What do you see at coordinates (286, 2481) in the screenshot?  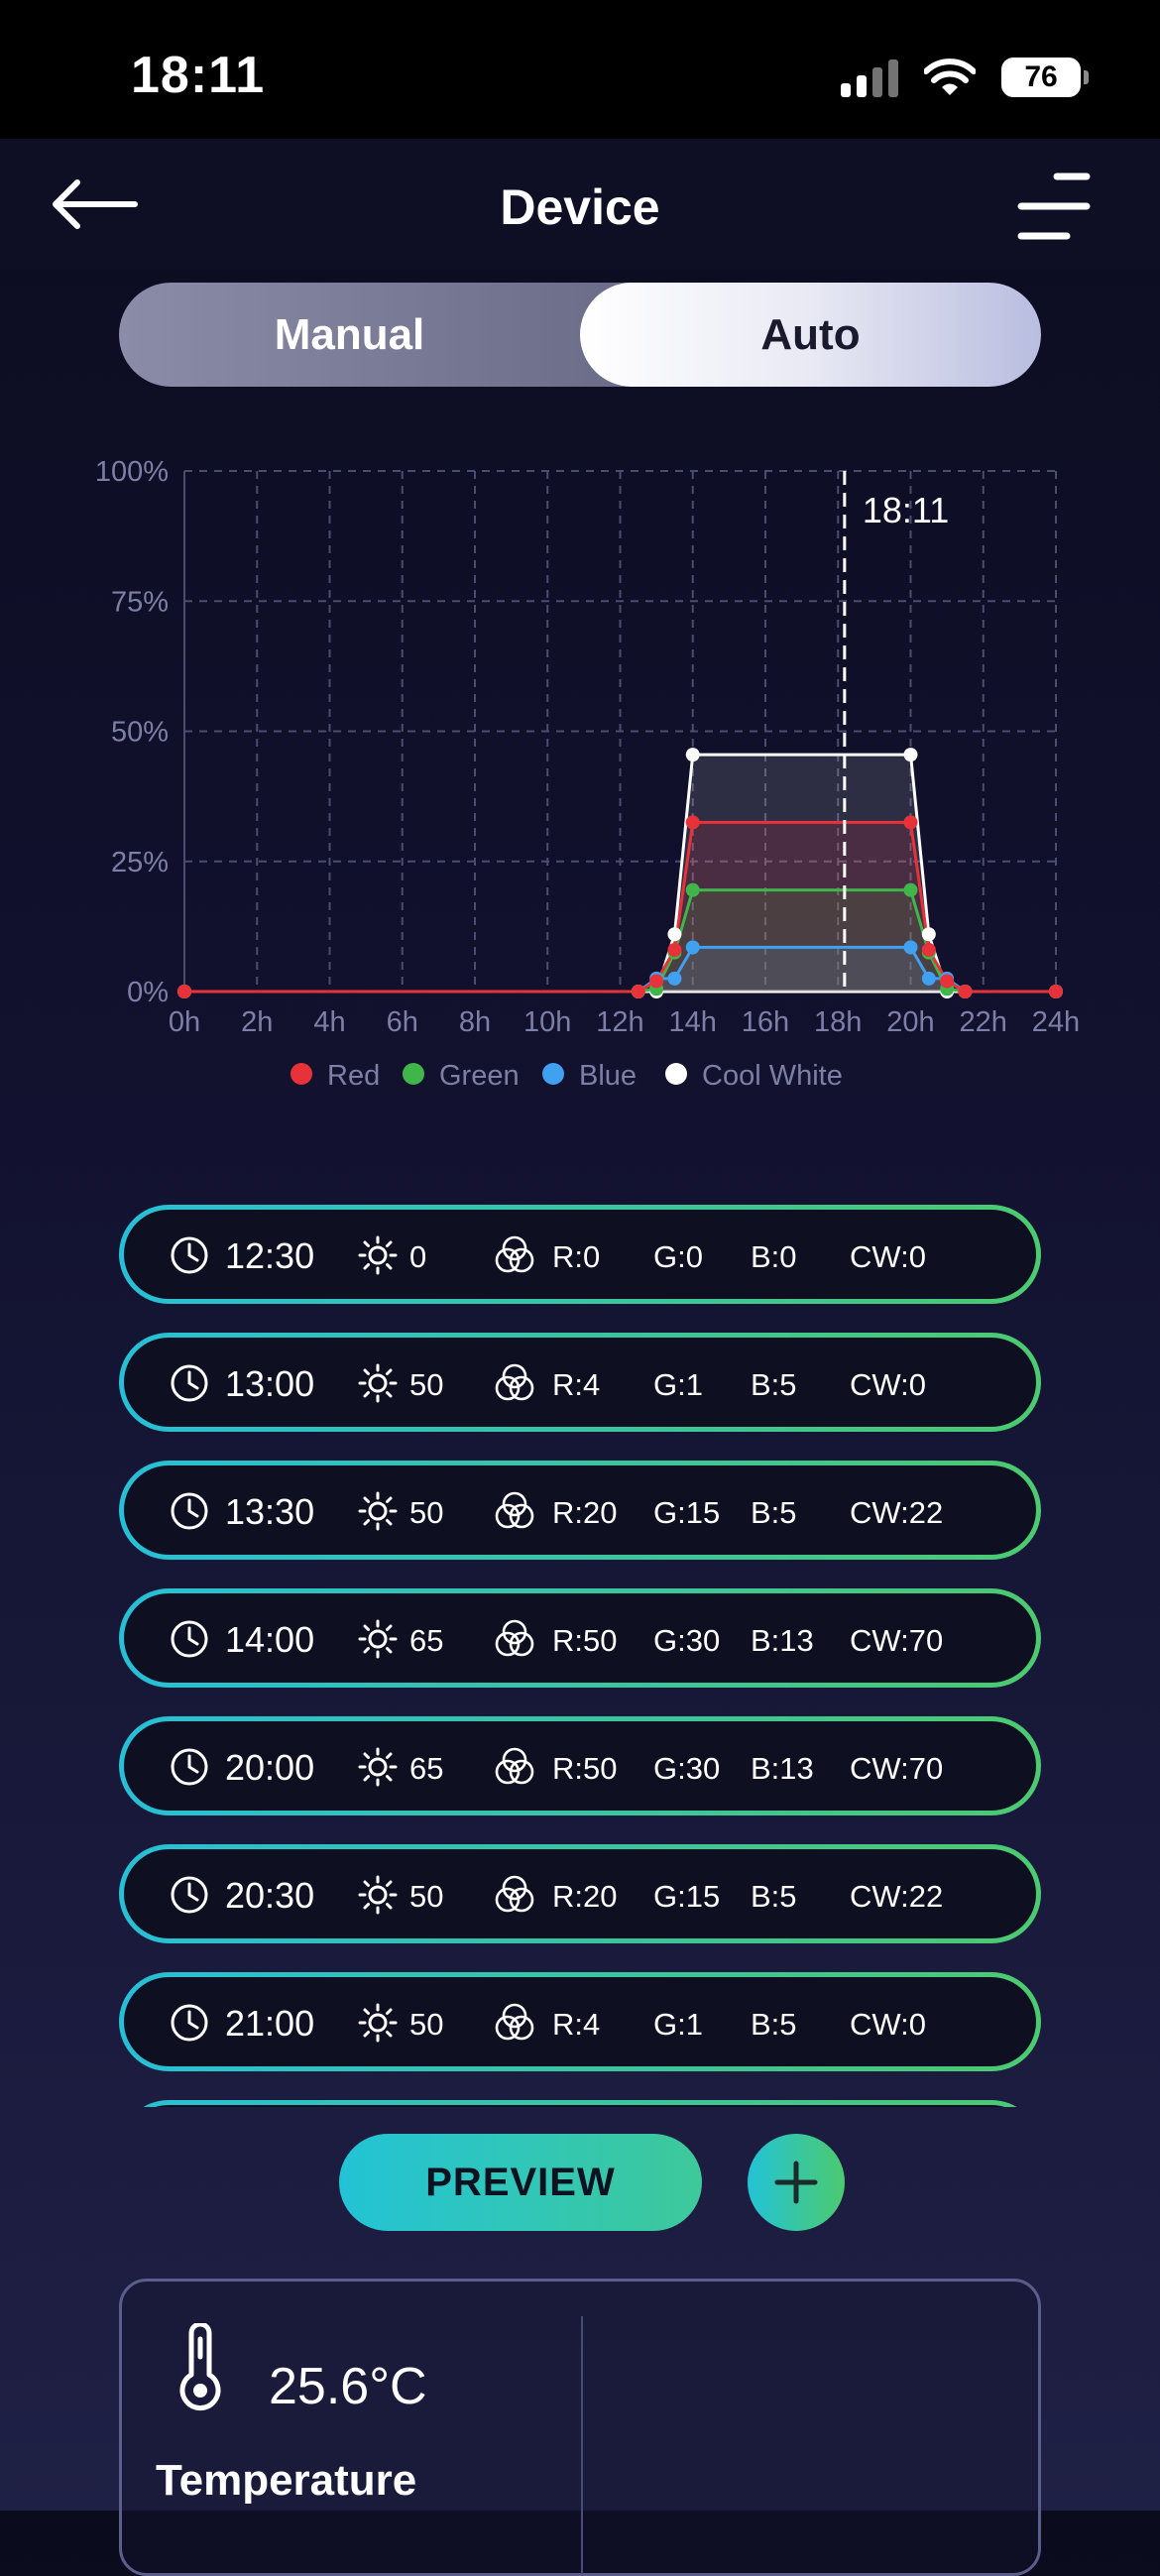 I see `temperature-label: Temperature` at bounding box center [286, 2481].